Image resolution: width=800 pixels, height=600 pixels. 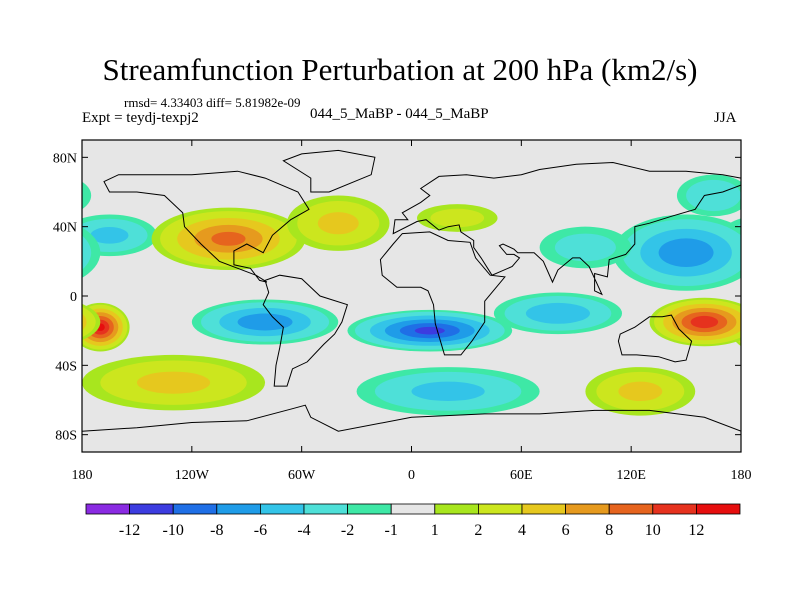 What do you see at coordinates (435, 530) in the screenshot?
I see `colorbar-label: 1` at bounding box center [435, 530].